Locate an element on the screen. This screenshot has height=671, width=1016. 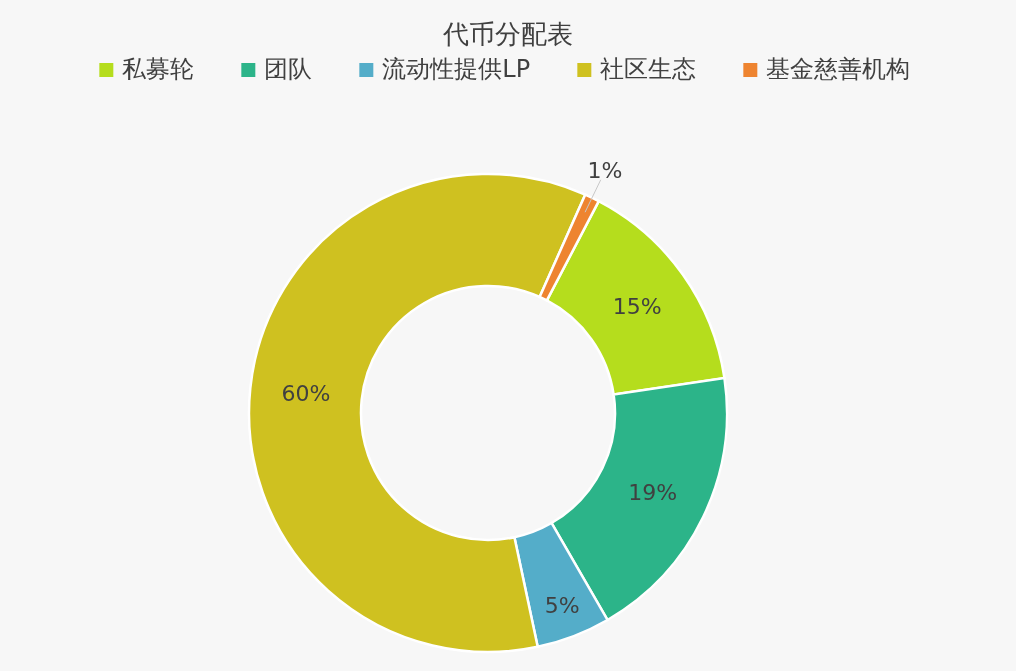
legend-label: 社区生态 is located at coordinates (648, 69).